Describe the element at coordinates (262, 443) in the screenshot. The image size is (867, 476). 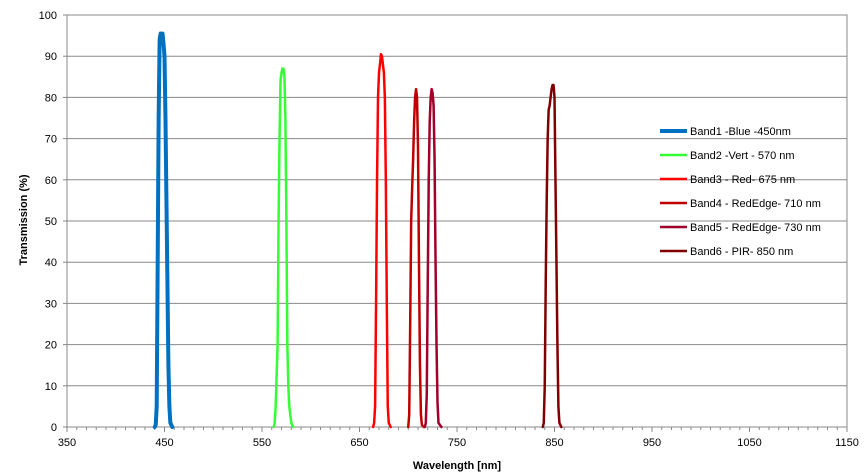
I see `x-tick-label: 550` at that location.